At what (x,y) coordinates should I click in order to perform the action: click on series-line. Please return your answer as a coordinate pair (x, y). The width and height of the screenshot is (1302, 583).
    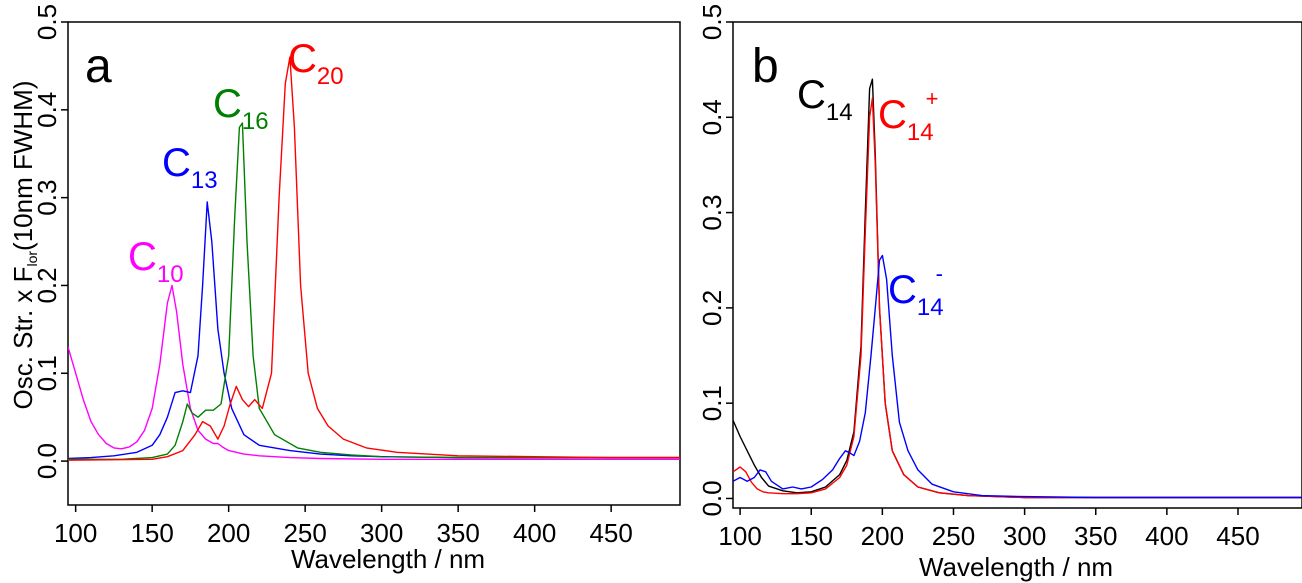
    Looking at the image, I should click on (374, 372).